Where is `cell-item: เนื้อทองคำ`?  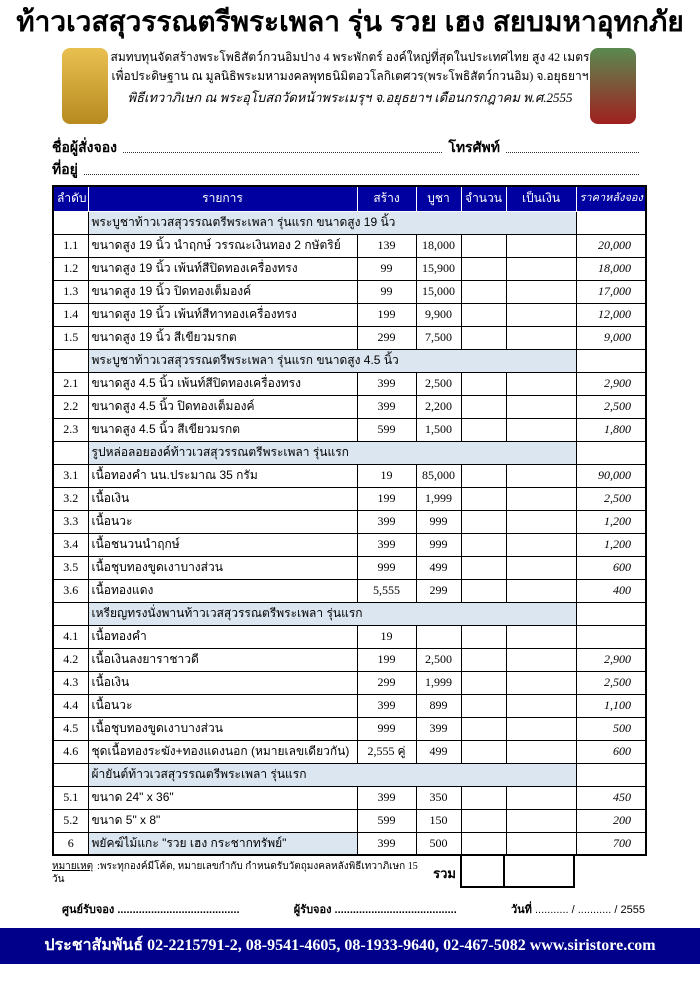
cell-item: เนื้อทองคำ is located at coordinates (222, 636).